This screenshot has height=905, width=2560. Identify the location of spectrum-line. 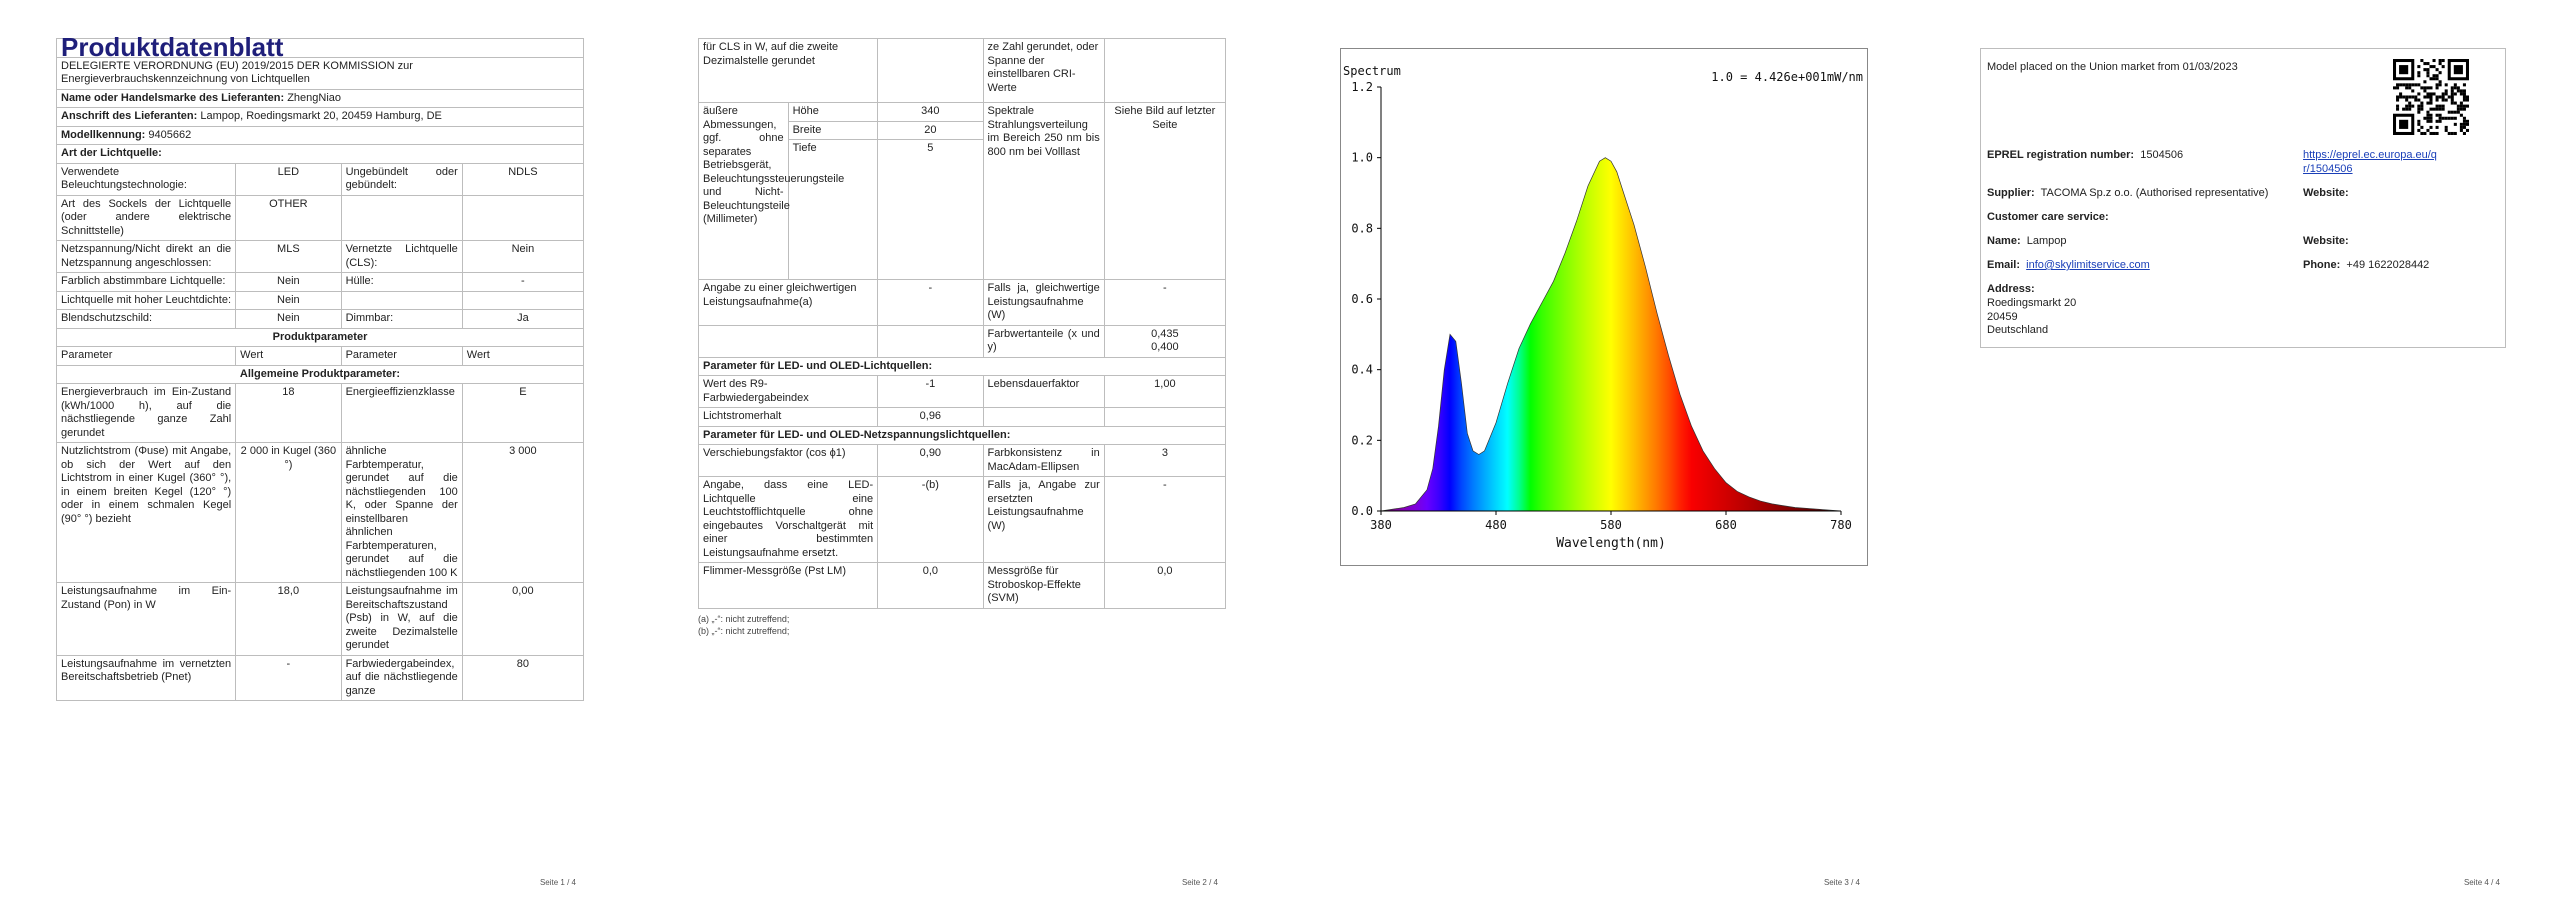
(1611, 334).